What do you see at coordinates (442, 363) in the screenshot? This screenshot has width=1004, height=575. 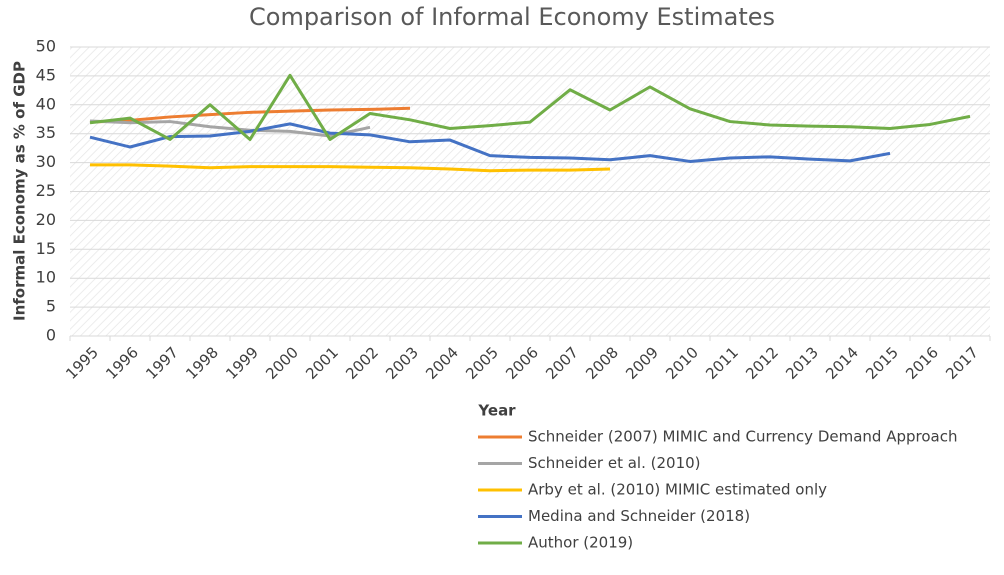 I see `x-tick-label: 2004` at bounding box center [442, 363].